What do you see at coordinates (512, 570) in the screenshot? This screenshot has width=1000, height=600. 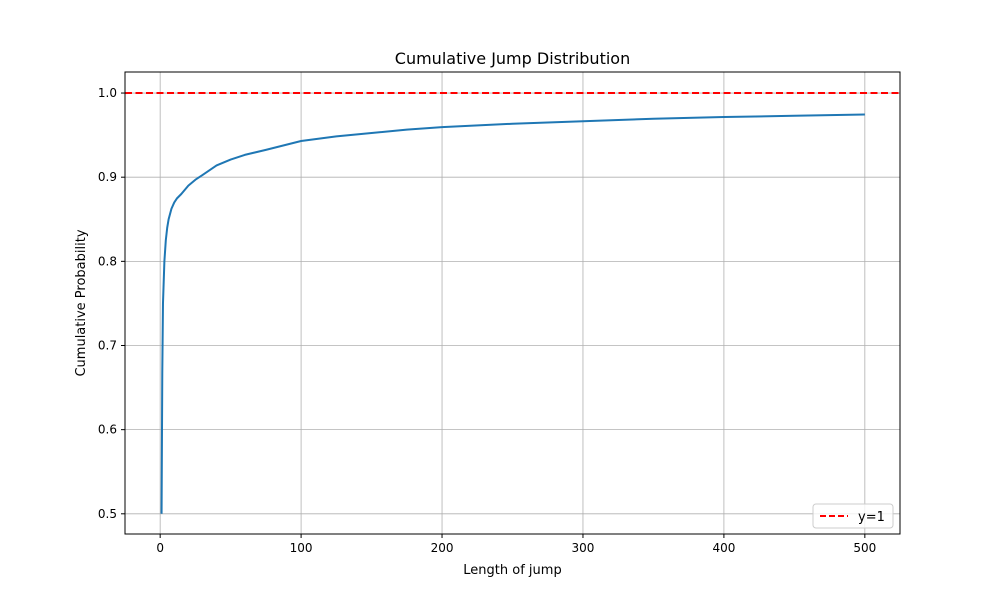 I see `x-axis-label: Length of jump` at bounding box center [512, 570].